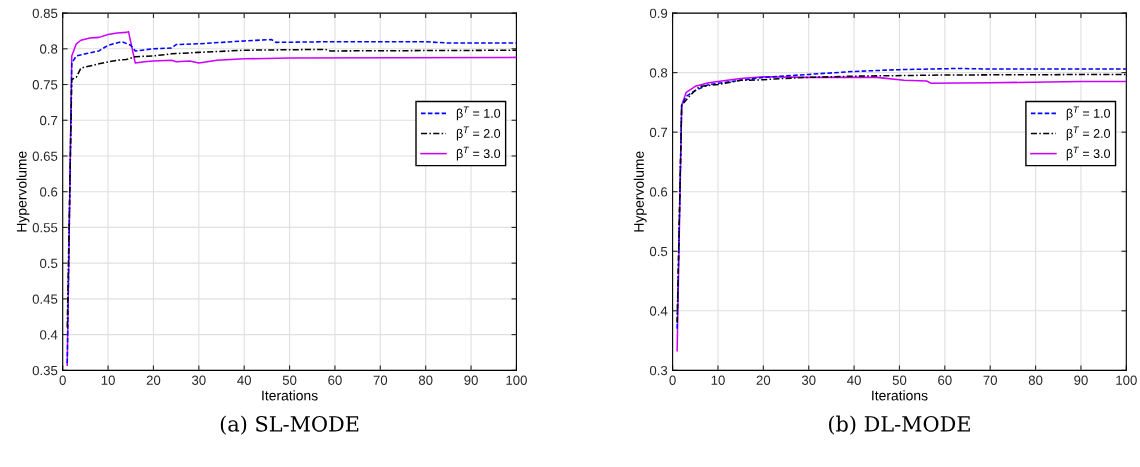  Describe the element at coordinates (899, 425) in the screenshot. I see `text: (b) DL-MODE` at that location.